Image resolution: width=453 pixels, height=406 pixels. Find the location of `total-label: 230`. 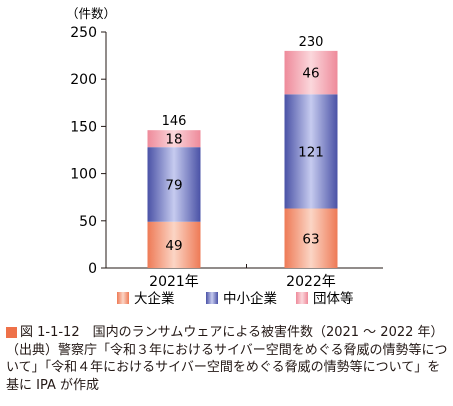

total-label: 230 is located at coordinates (311, 42).